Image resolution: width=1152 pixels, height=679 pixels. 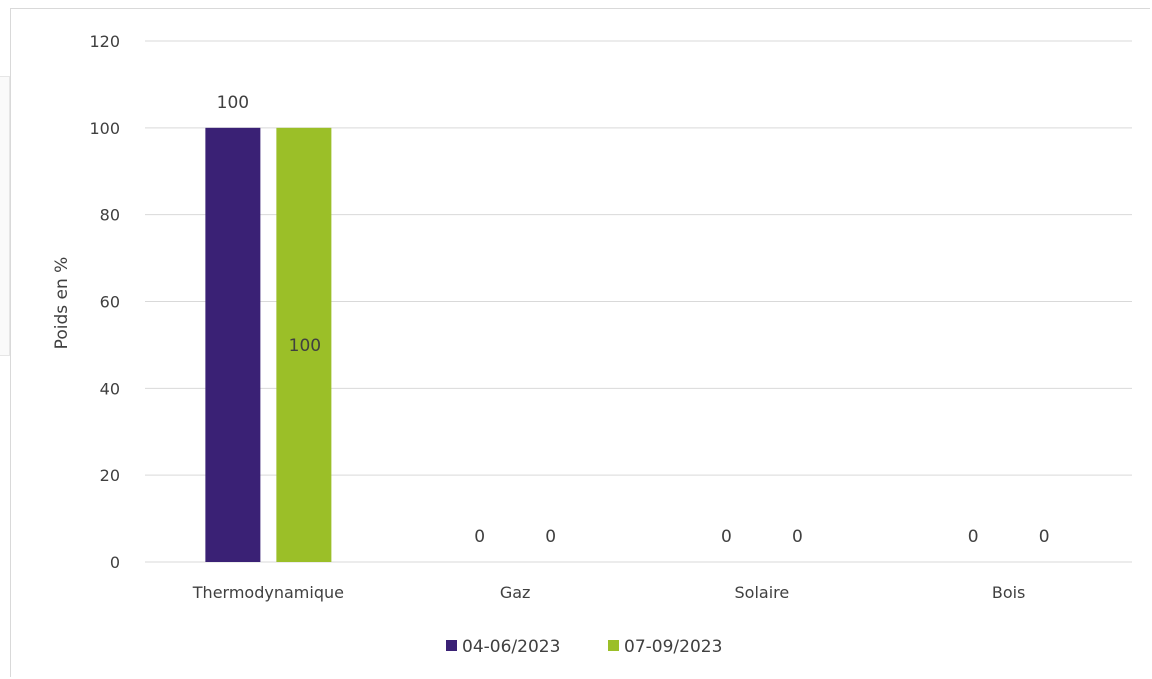 What do you see at coordinates (268, 592) in the screenshot?
I see `x-tick-label: Thermodynamique` at bounding box center [268, 592].